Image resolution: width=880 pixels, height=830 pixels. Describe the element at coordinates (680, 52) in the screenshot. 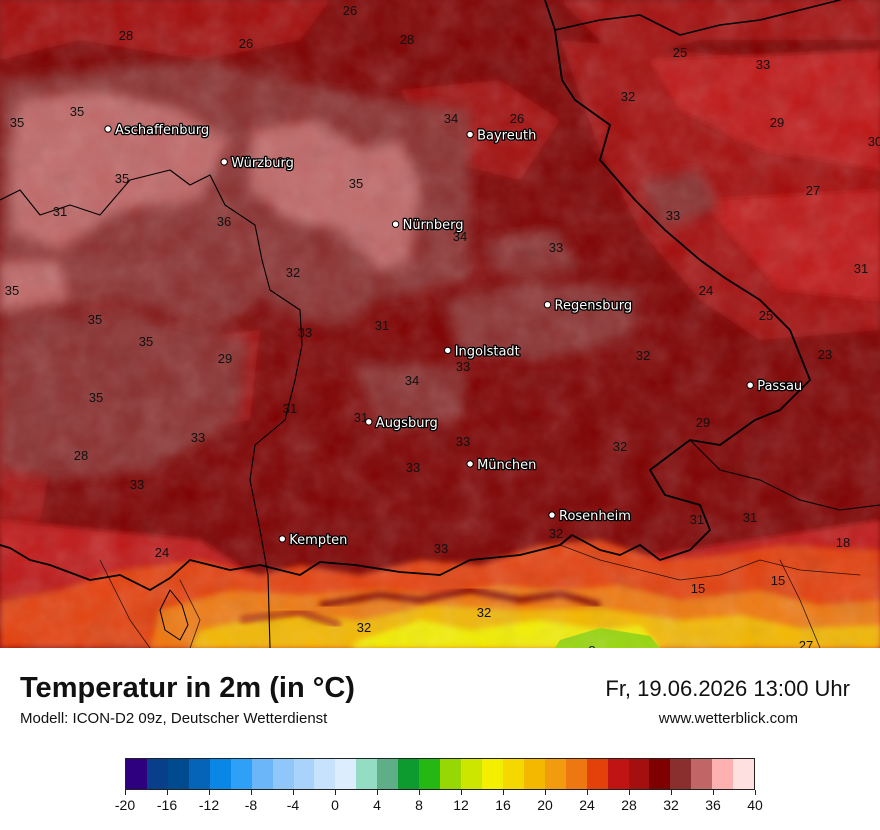

I see `value-label: 25` at that location.